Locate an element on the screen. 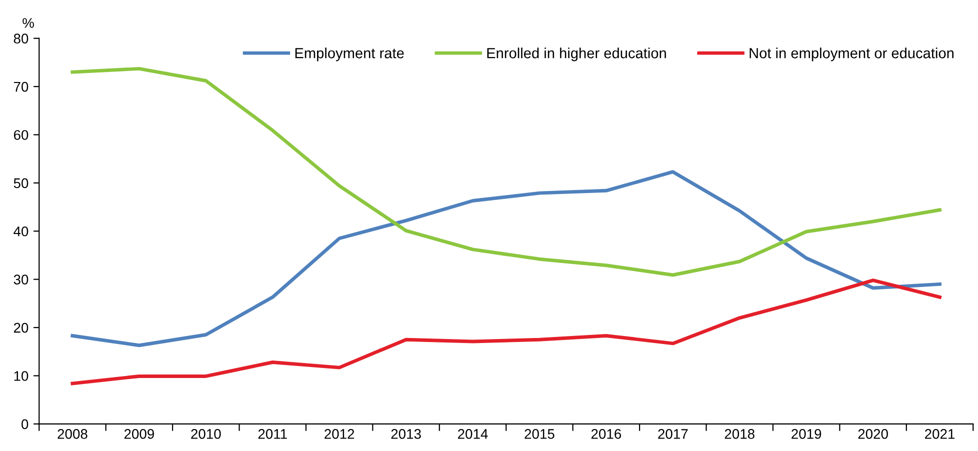  x-tick-label: 2018 is located at coordinates (739, 434).